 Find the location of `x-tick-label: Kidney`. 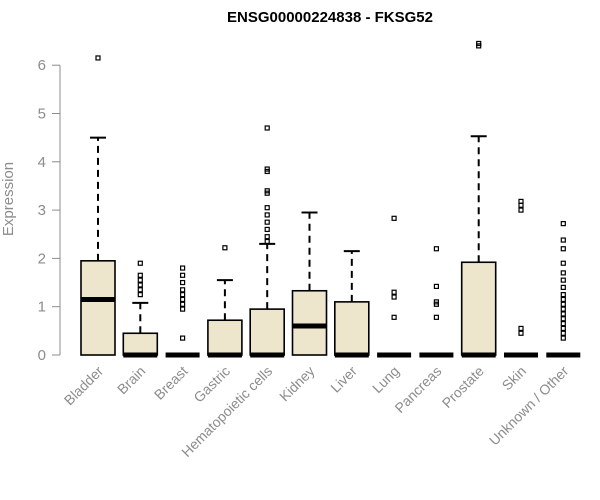

x-tick-label: Kidney is located at coordinates (297, 384).